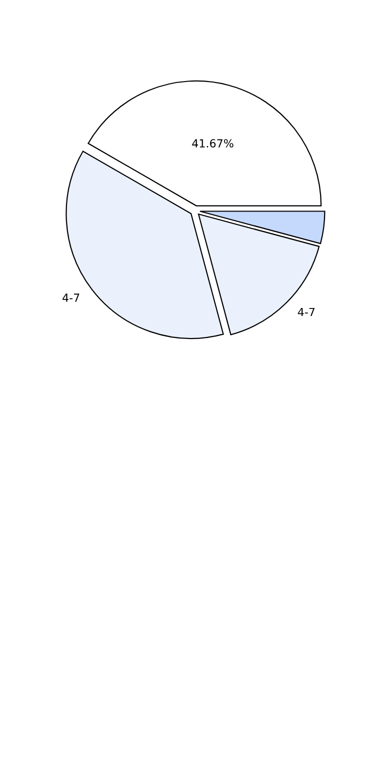 This screenshot has height=780, width=390. What do you see at coordinates (213, 143) in the screenshot?
I see `data-label: 41.67%` at bounding box center [213, 143].